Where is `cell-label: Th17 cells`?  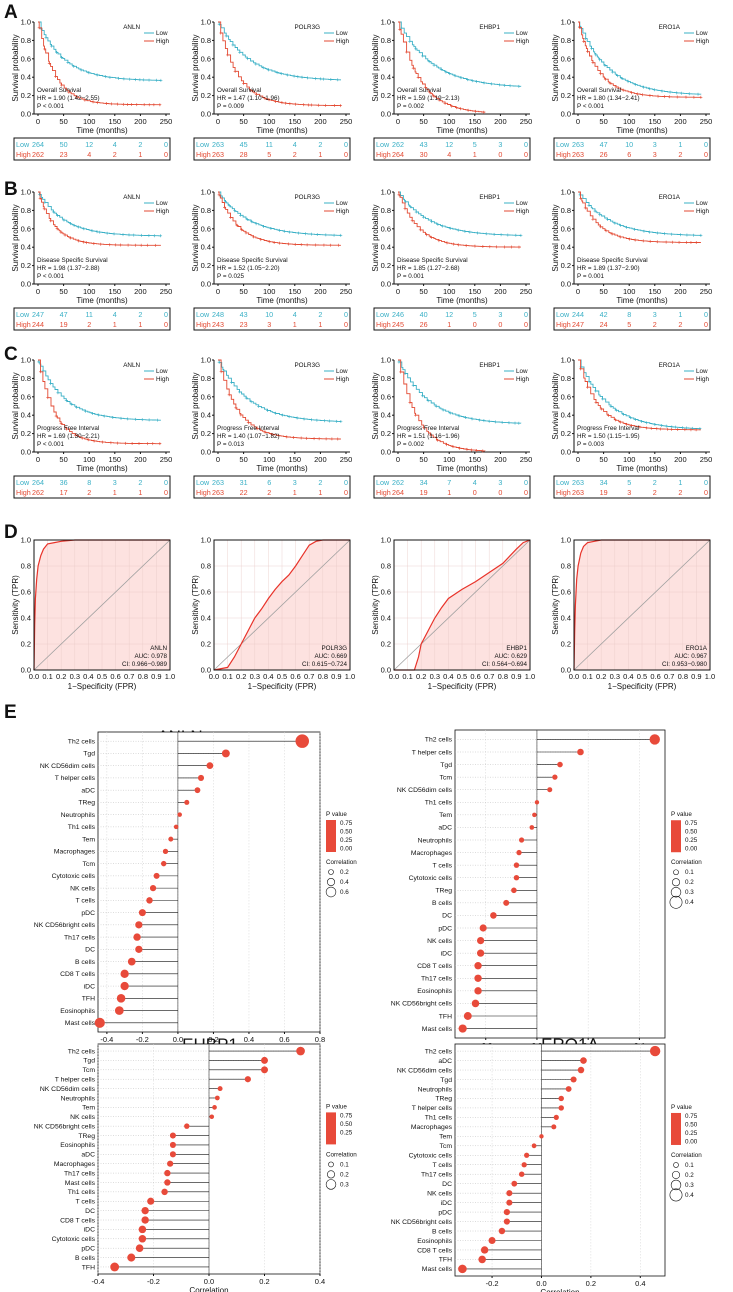 cell-label: Th17 cells is located at coordinates (80, 1173).